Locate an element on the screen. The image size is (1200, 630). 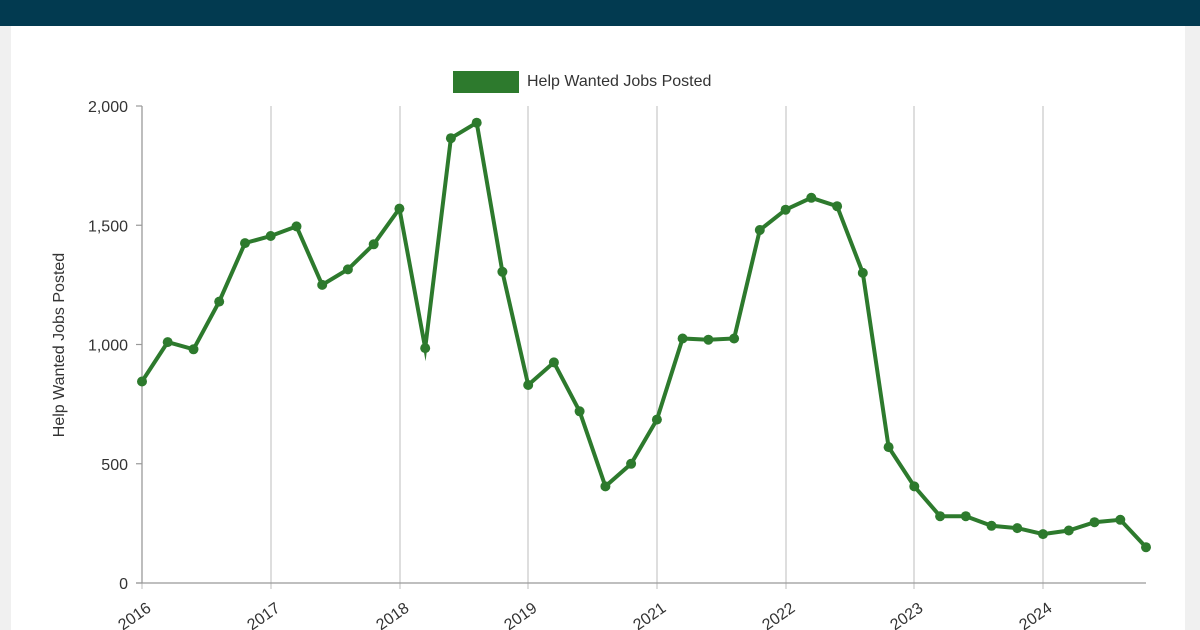
y-tick-label: 1,500 is located at coordinates (108, 226).